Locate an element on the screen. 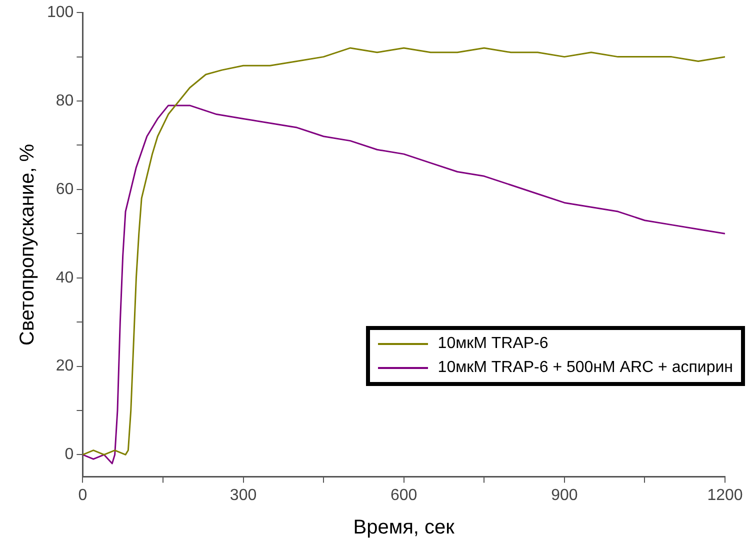  x-axis-title: Время, сек is located at coordinates (404, 527).